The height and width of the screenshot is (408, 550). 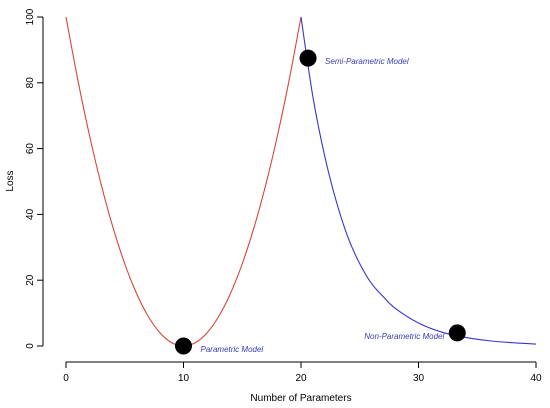 What do you see at coordinates (367, 61) in the screenshot?
I see `model-point-label-2: Semi-Parametric Model` at bounding box center [367, 61].